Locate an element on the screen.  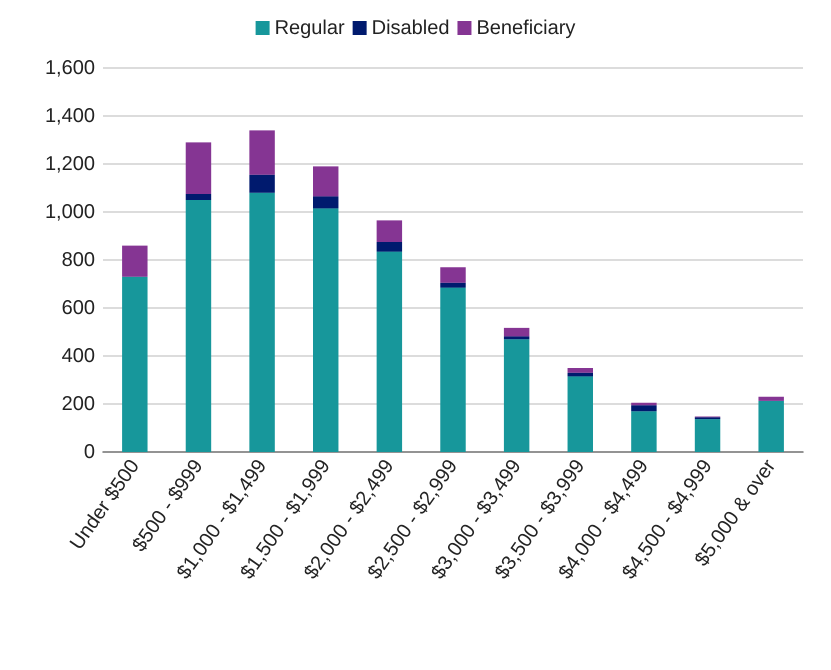
legend-label: Regular is located at coordinates (309, 28).